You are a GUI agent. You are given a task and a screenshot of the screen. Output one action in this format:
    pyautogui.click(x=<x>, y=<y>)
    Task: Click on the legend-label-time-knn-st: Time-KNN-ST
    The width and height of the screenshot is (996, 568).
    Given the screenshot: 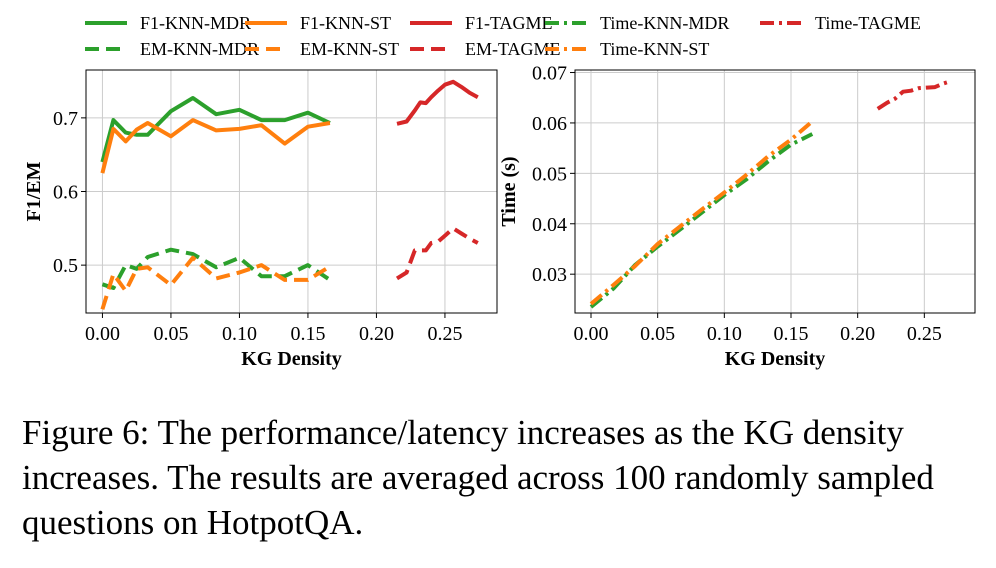 What is the action you would take?
    pyautogui.click(x=654, y=49)
    